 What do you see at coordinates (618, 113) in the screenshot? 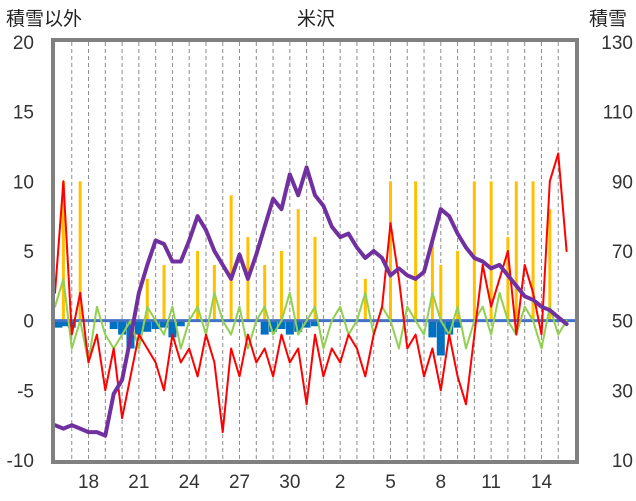
I see `right-tick-label: 110` at bounding box center [618, 113].